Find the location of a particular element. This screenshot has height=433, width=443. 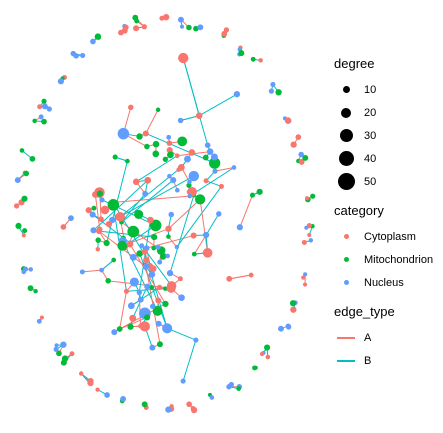

legend-degree-title: degree is located at coordinates (354, 63).